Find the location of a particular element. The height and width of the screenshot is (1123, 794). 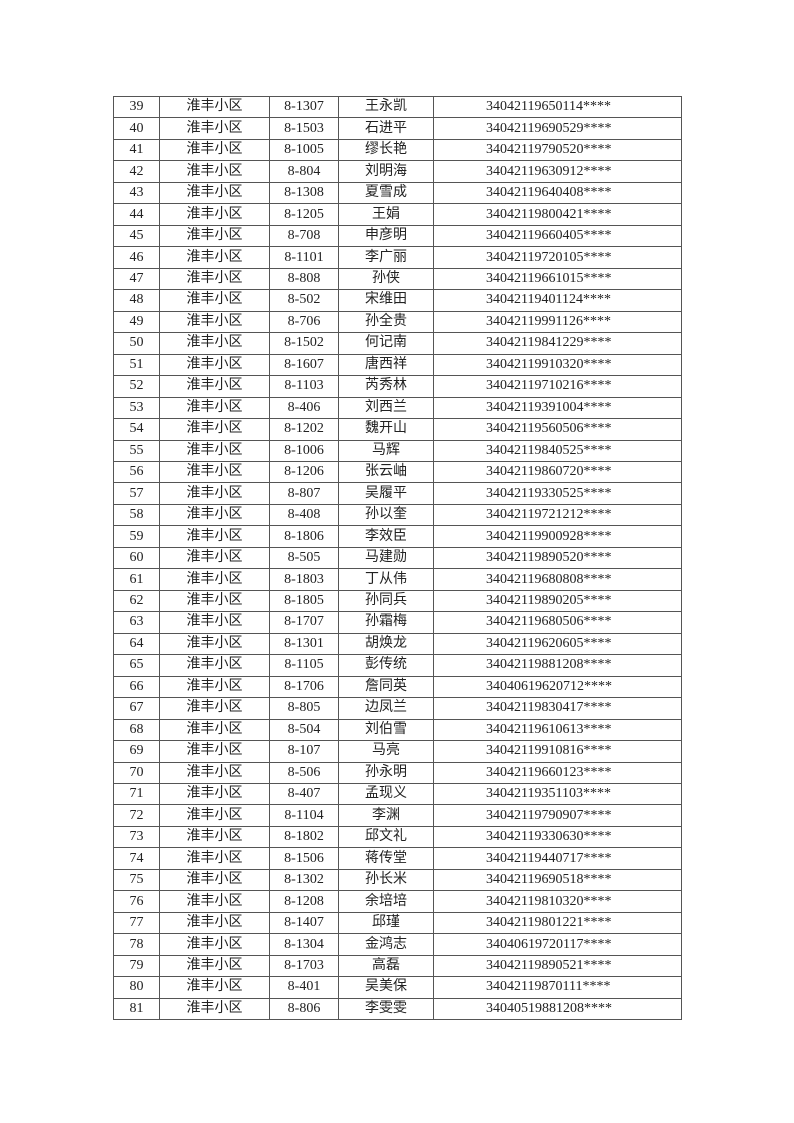

id-number-cell: 34042119710216**** is located at coordinates (557, 386).